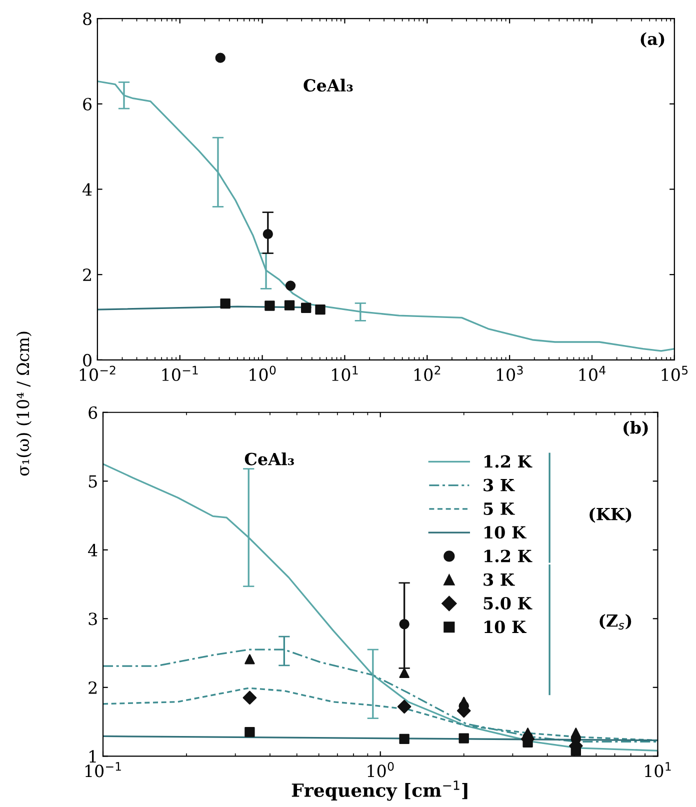 Image resolution: width=696 pixels, height=807 pixels. Describe the element at coordinates (92, 481) in the screenshot. I see `y-tick-label: 5` at that location.